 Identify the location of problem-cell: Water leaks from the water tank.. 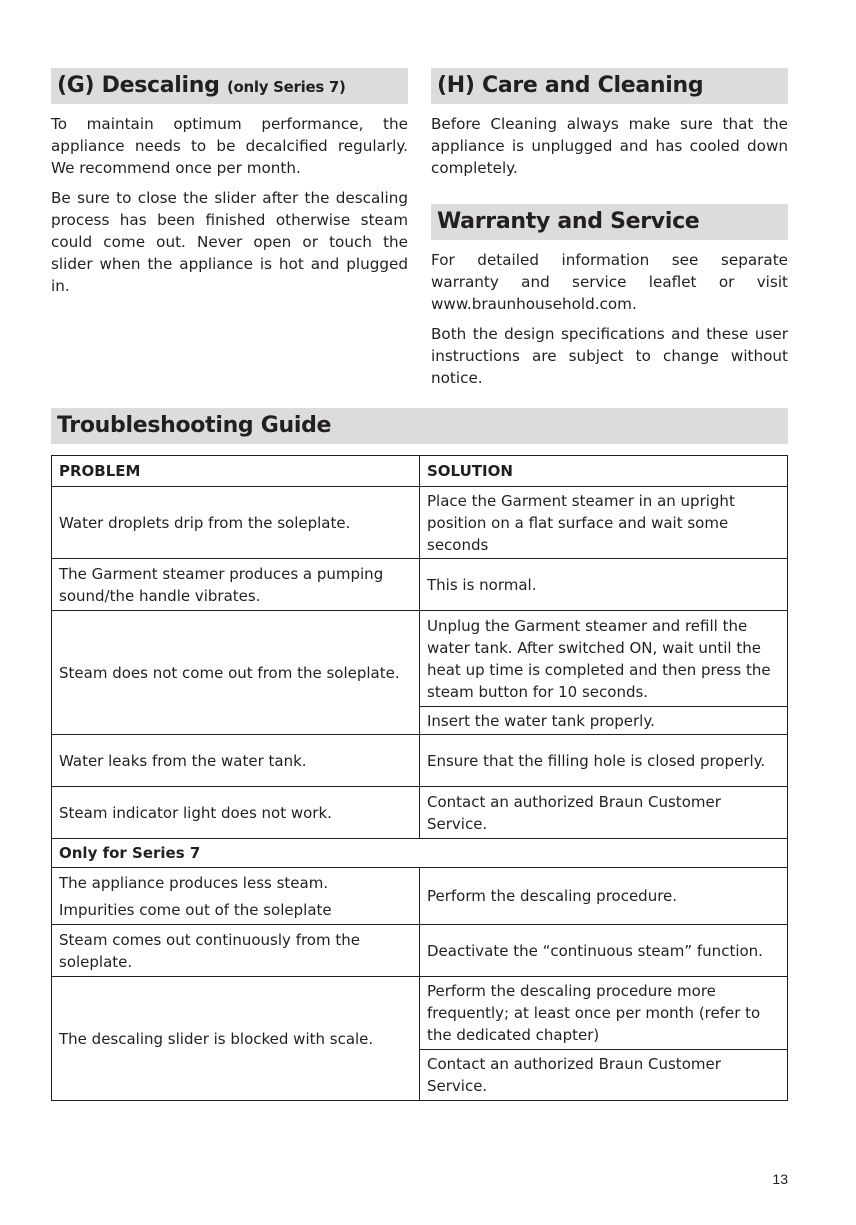
(235, 760).